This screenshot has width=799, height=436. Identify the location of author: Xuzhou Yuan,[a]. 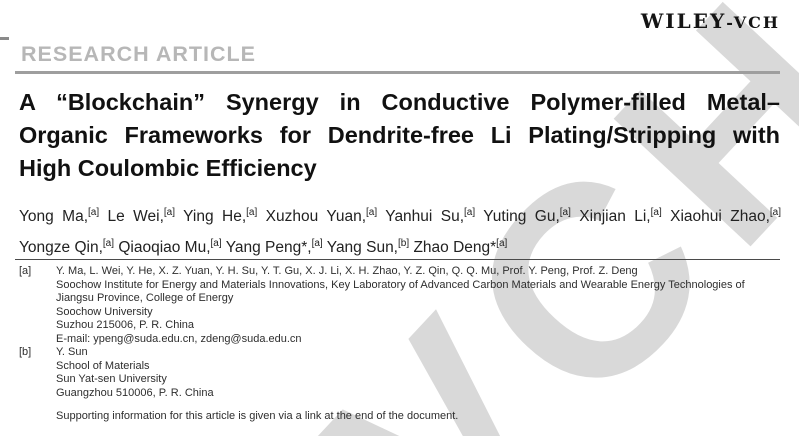
(321, 216).